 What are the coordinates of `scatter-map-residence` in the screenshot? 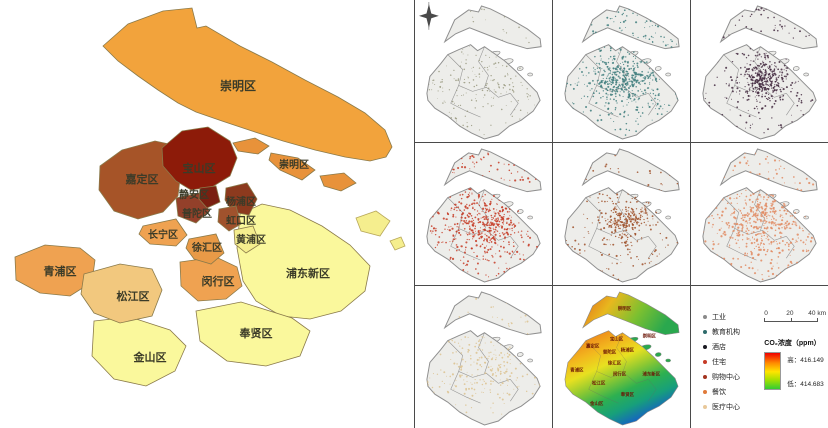 It's located at (484, 215).